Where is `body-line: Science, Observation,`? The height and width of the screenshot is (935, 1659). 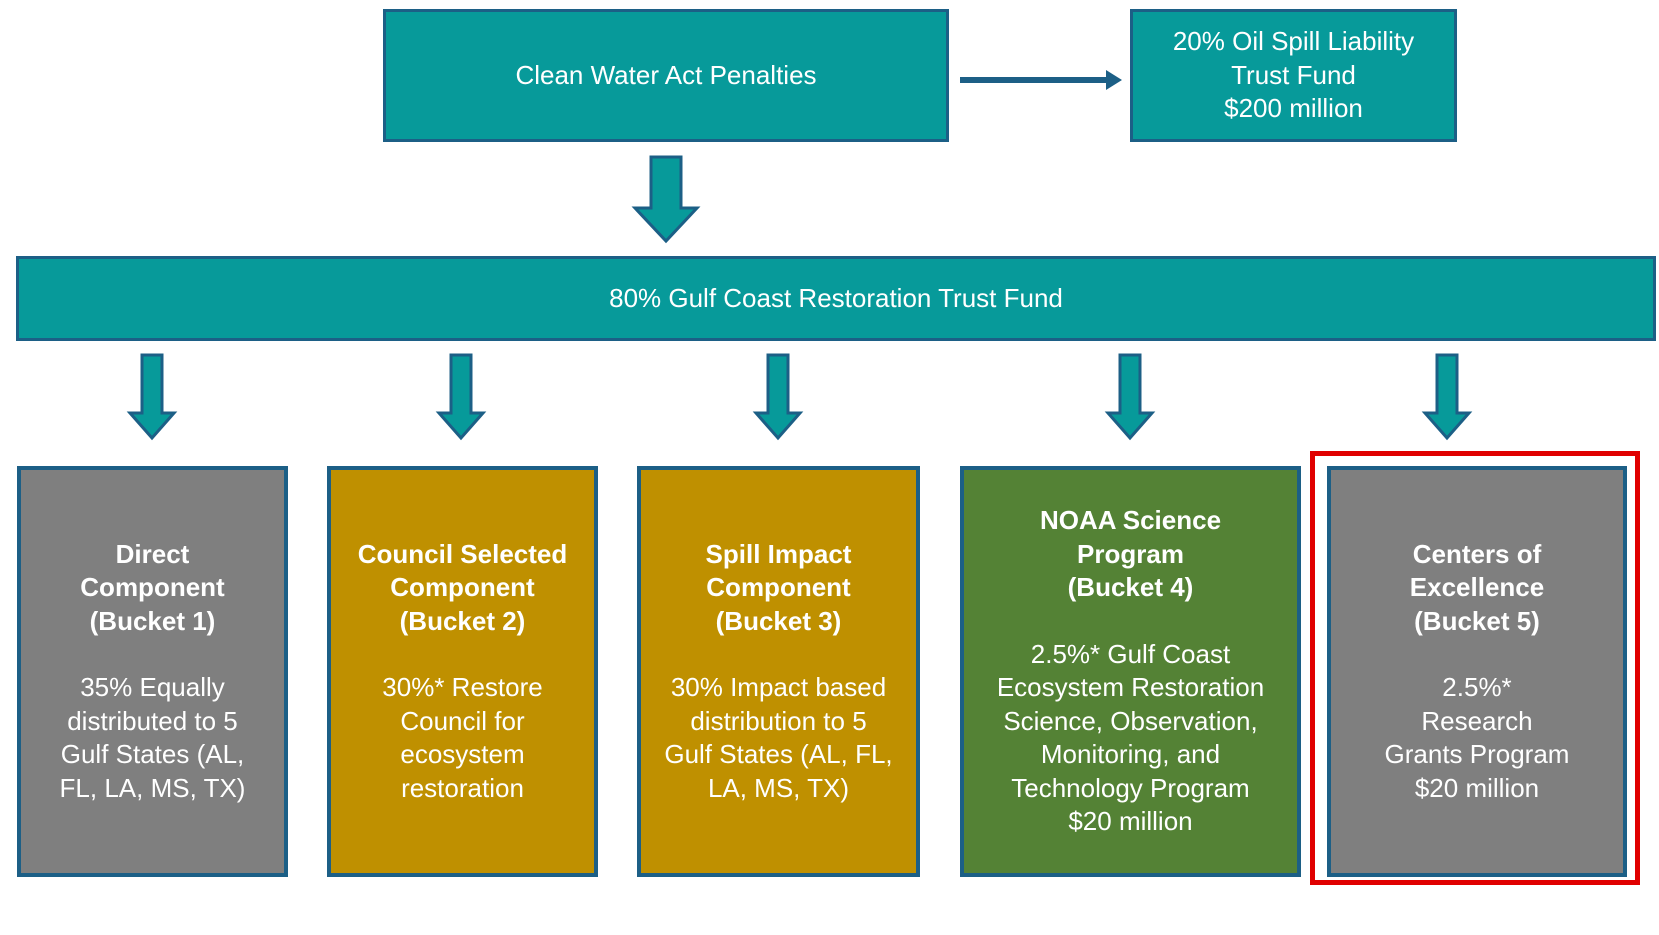
body-line: Science, Observation, is located at coordinates (1130, 720).